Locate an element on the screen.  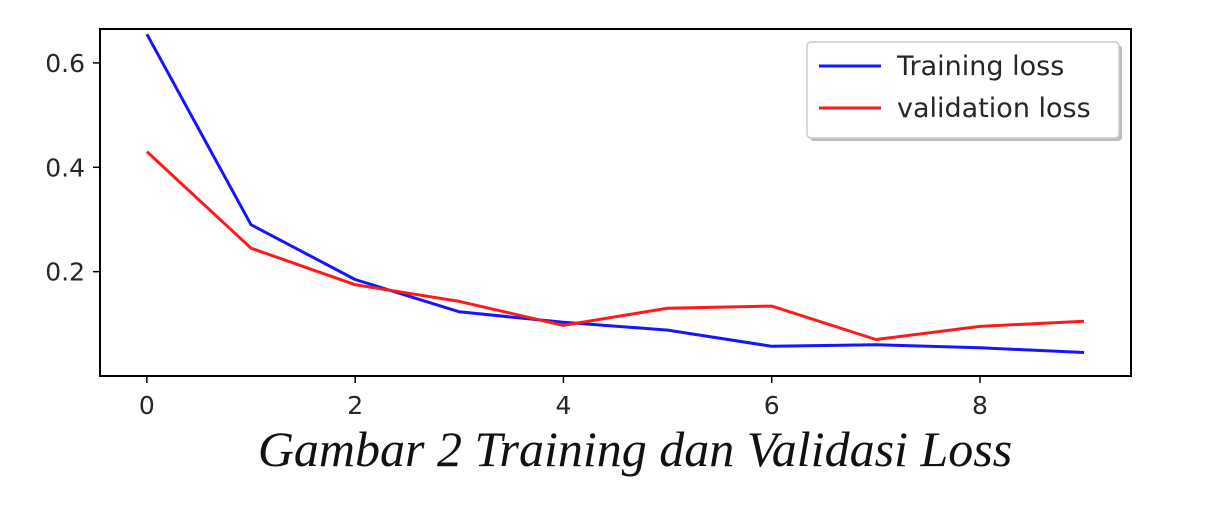
legend: Training loss validation loss is located at coordinates (964, 91).